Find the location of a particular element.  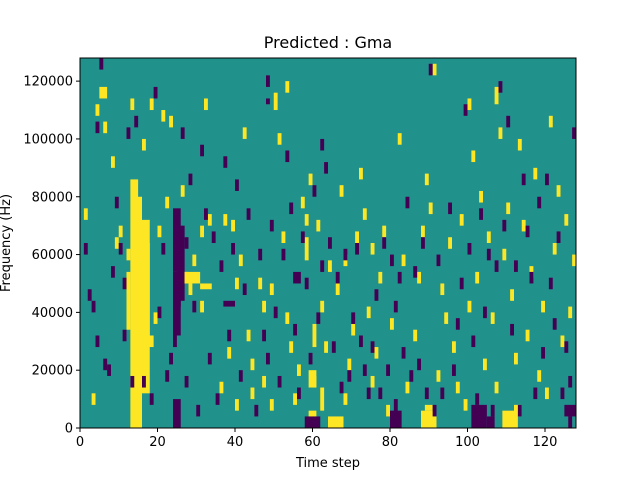

x-tick-label: 60 is located at coordinates (312, 442).